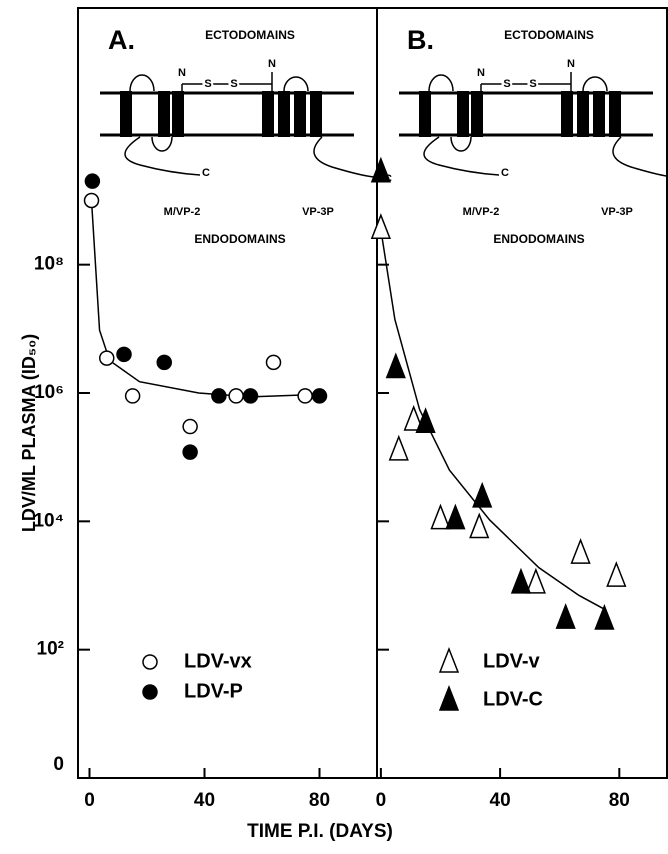 The width and height of the screenshot is (668, 854). Describe the element at coordinates (213, 691) in the screenshot. I see `legend-label: LDV-P` at that location.